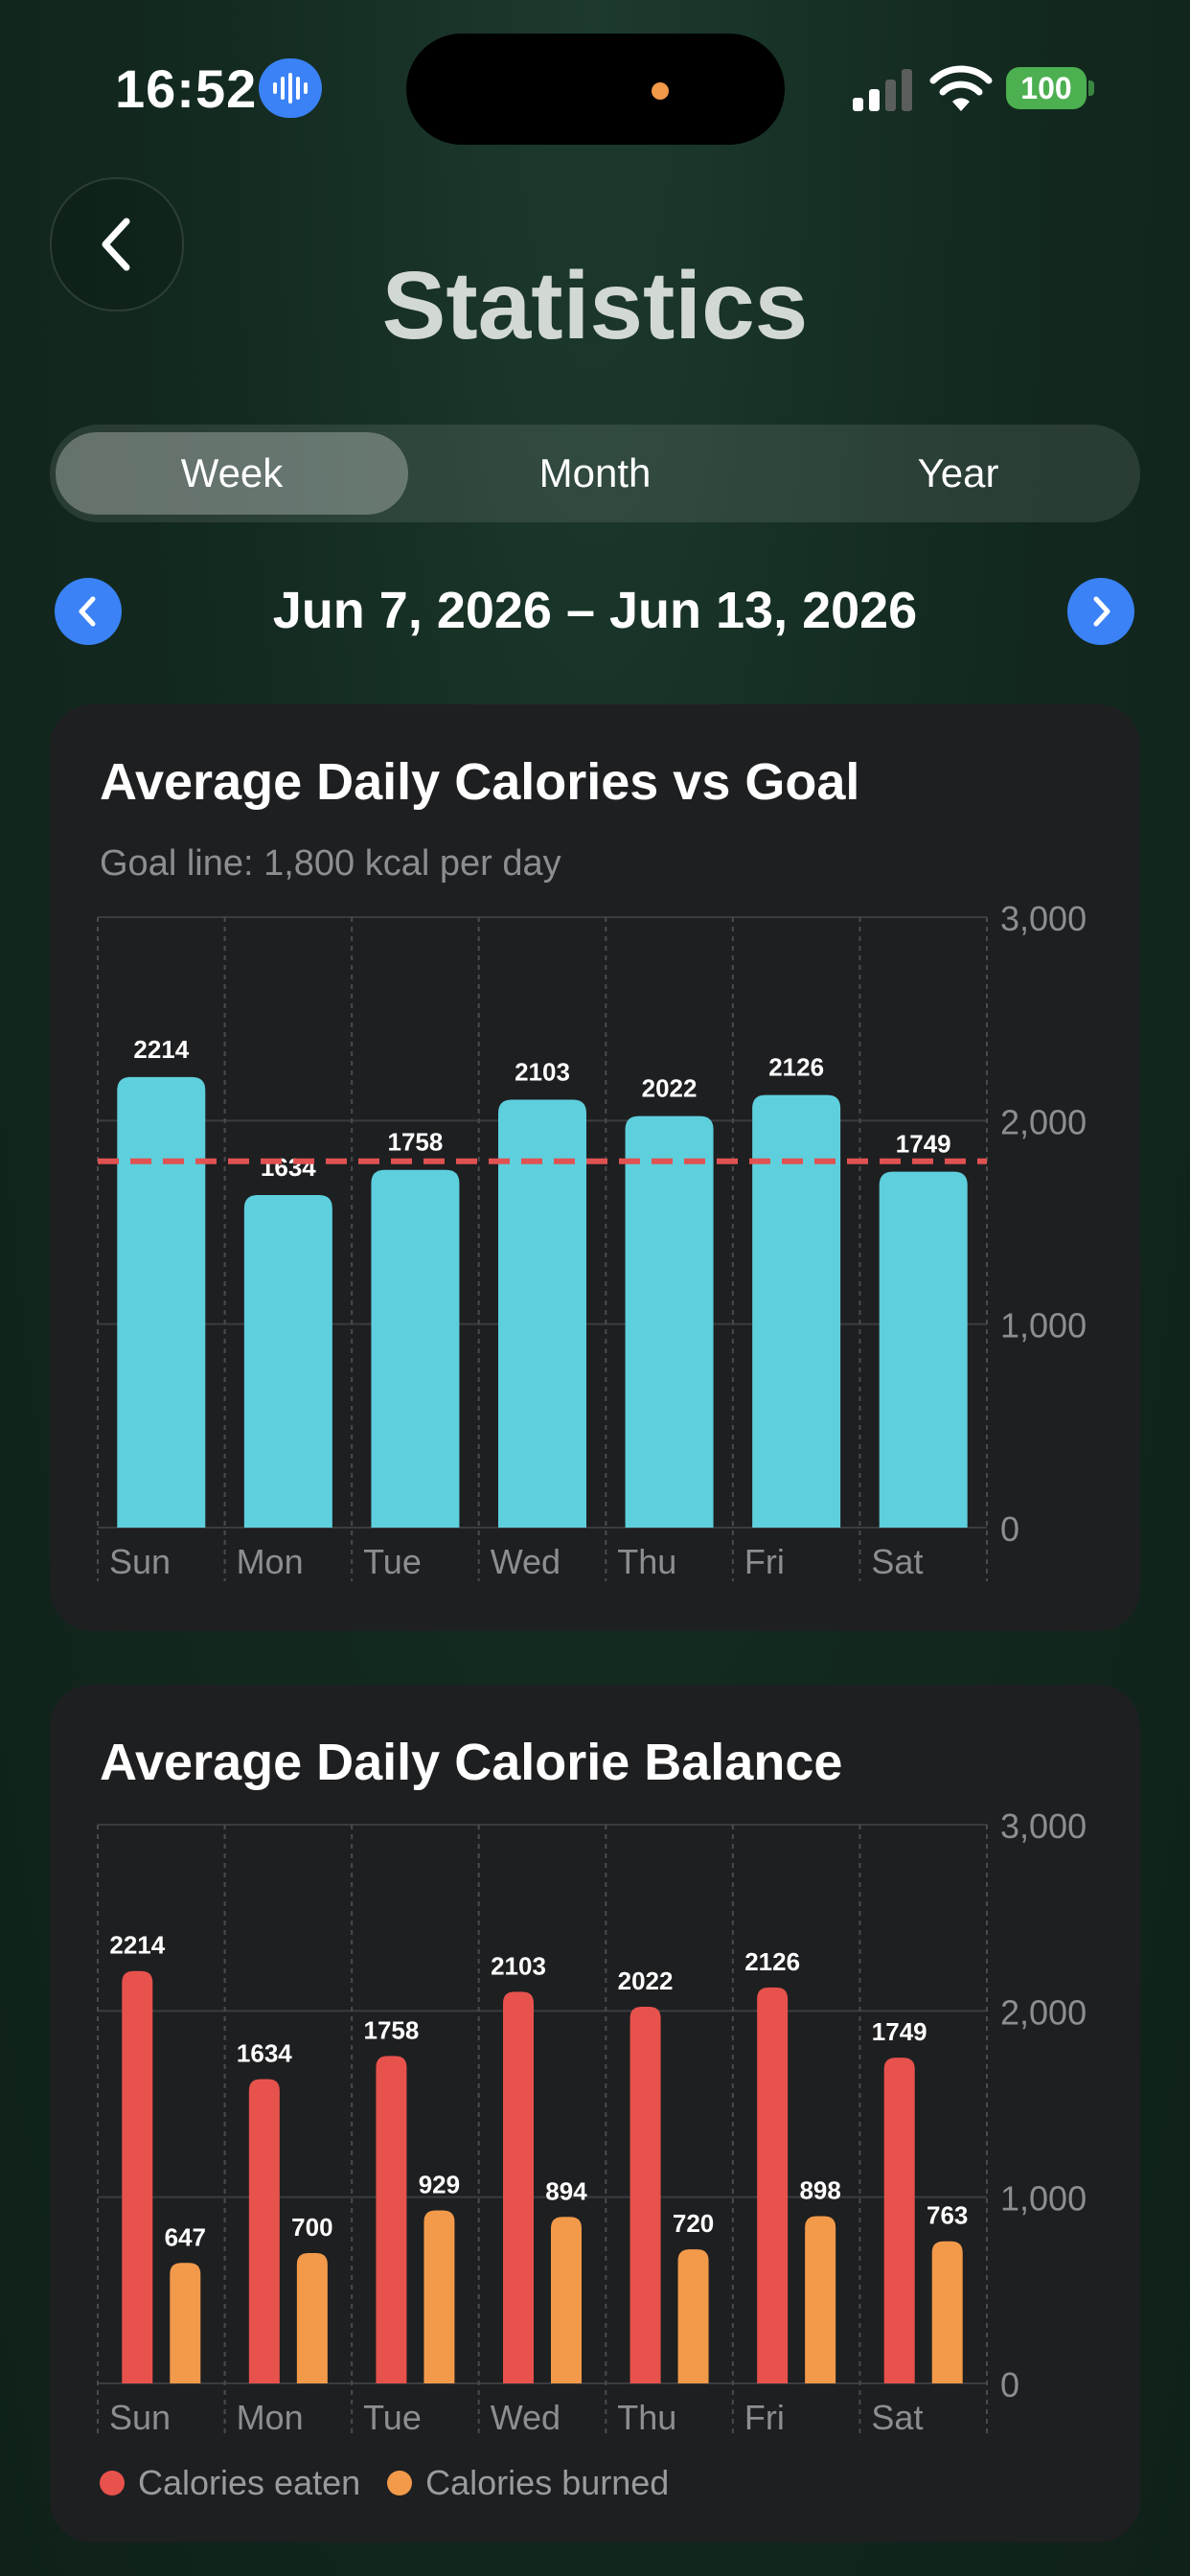  Describe the element at coordinates (958, 472) in the screenshot. I see `segment-year: Year` at that location.